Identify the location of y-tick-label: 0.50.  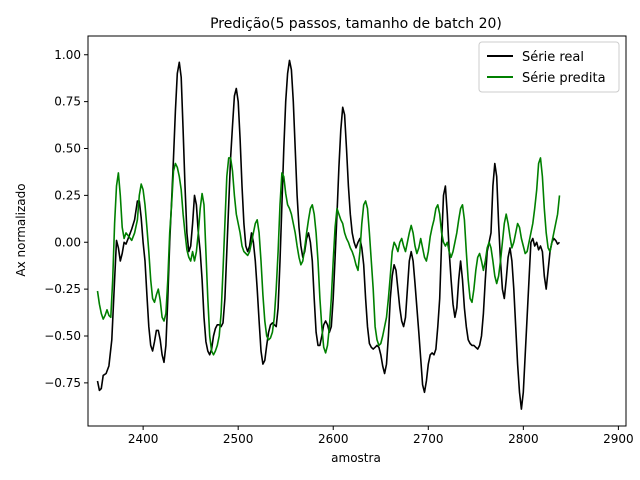
(67, 149).